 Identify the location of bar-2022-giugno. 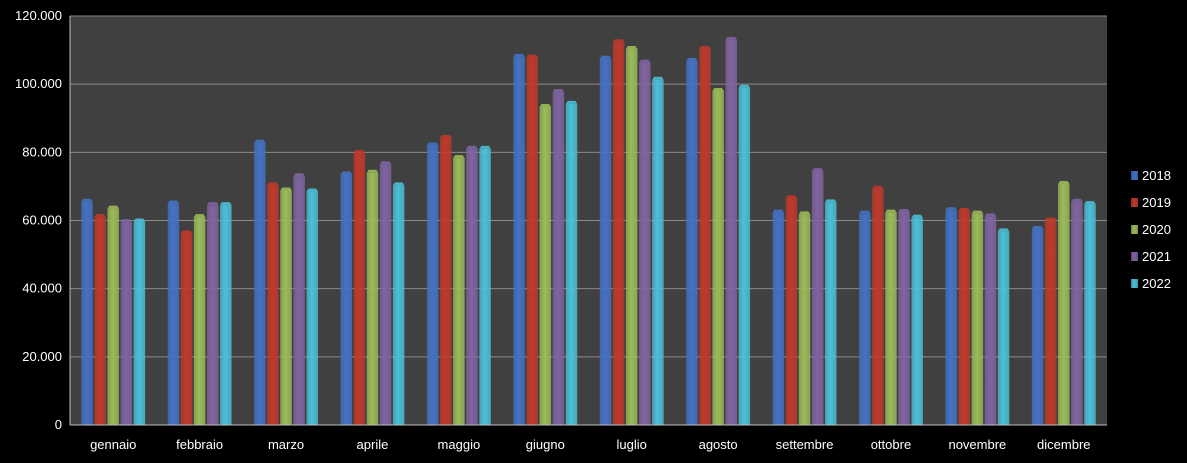
(571, 264).